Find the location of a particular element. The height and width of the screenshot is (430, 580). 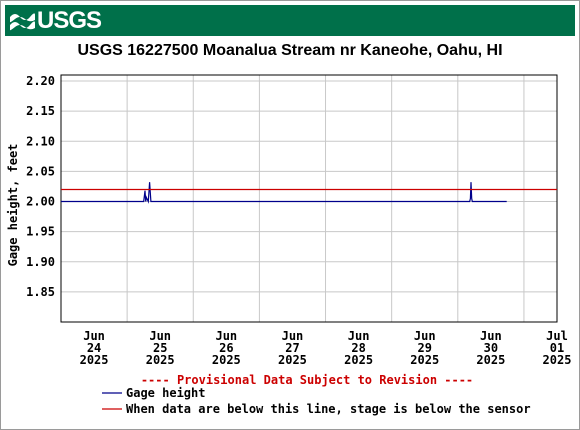

usgs-wave-icon is located at coordinates (22, 20).